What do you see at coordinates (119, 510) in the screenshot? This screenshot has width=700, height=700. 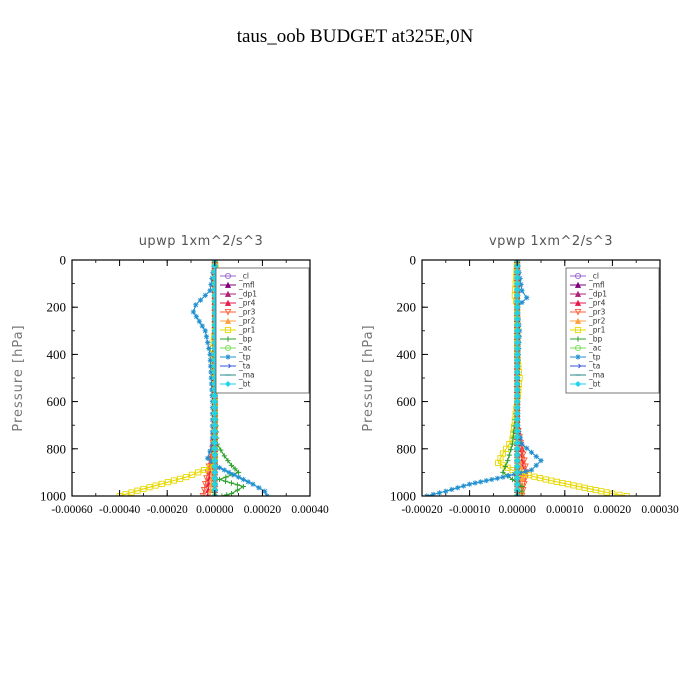 I see `x-tick-label: -0.00040` at bounding box center [119, 510].